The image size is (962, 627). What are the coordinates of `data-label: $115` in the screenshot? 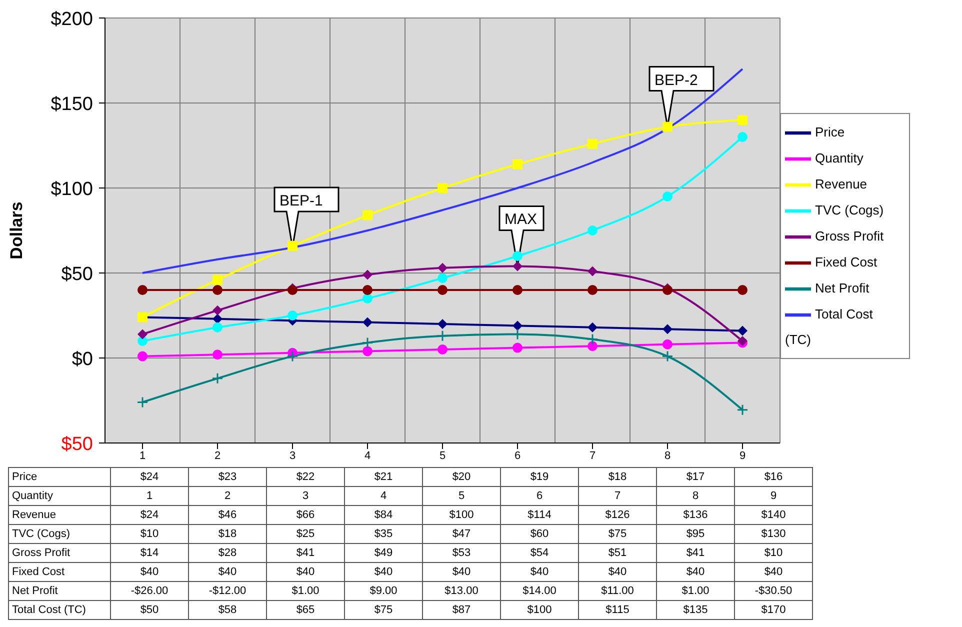 It's located at (617, 610).